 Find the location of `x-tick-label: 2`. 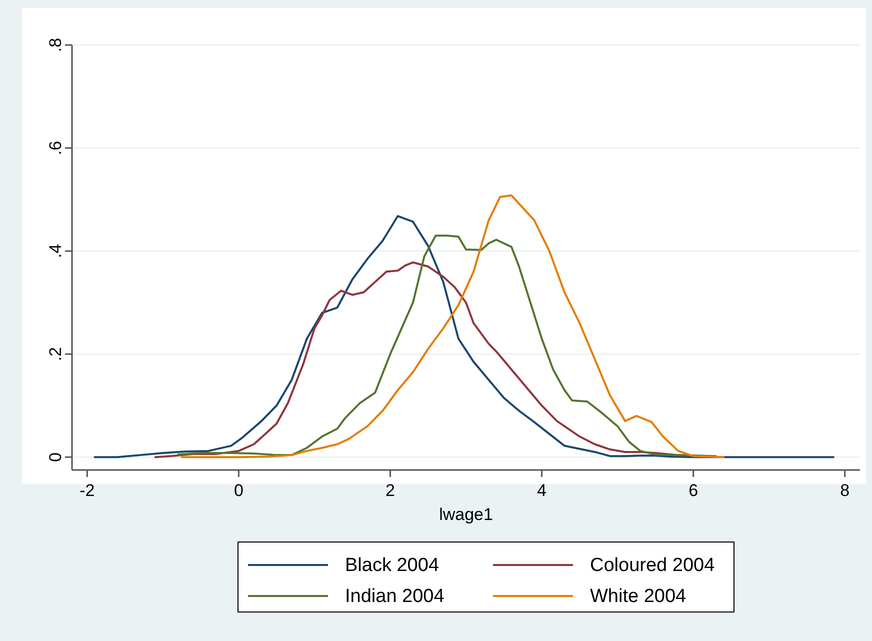

x-tick-label: 2 is located at coordinates (390, 490).